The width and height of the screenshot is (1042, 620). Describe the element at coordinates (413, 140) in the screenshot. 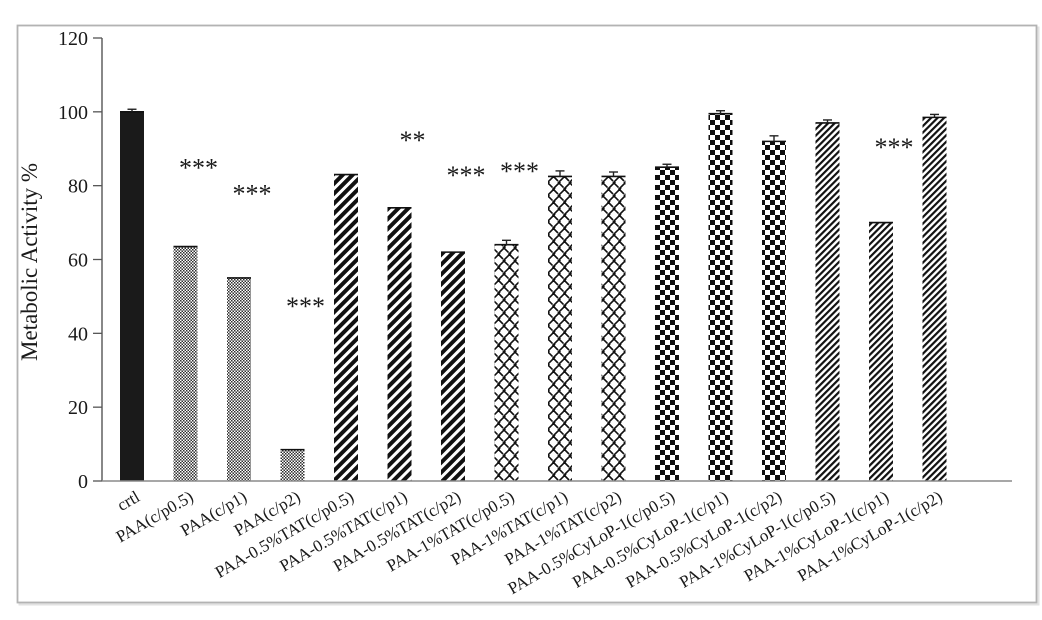

I see `significance-marker: **` at that location.